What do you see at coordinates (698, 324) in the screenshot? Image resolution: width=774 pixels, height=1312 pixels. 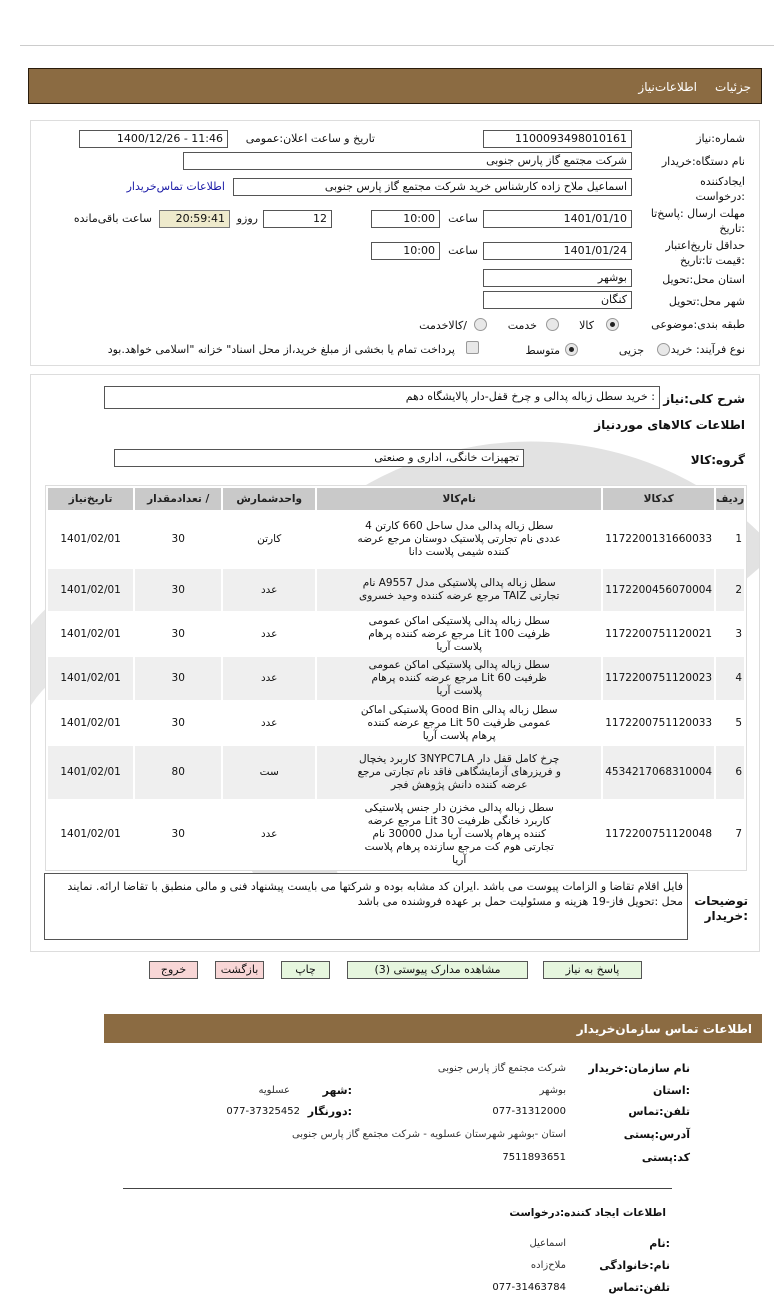 I see `category-label: طبقه بندی:موضوعی` at bounding box center [698, 324].